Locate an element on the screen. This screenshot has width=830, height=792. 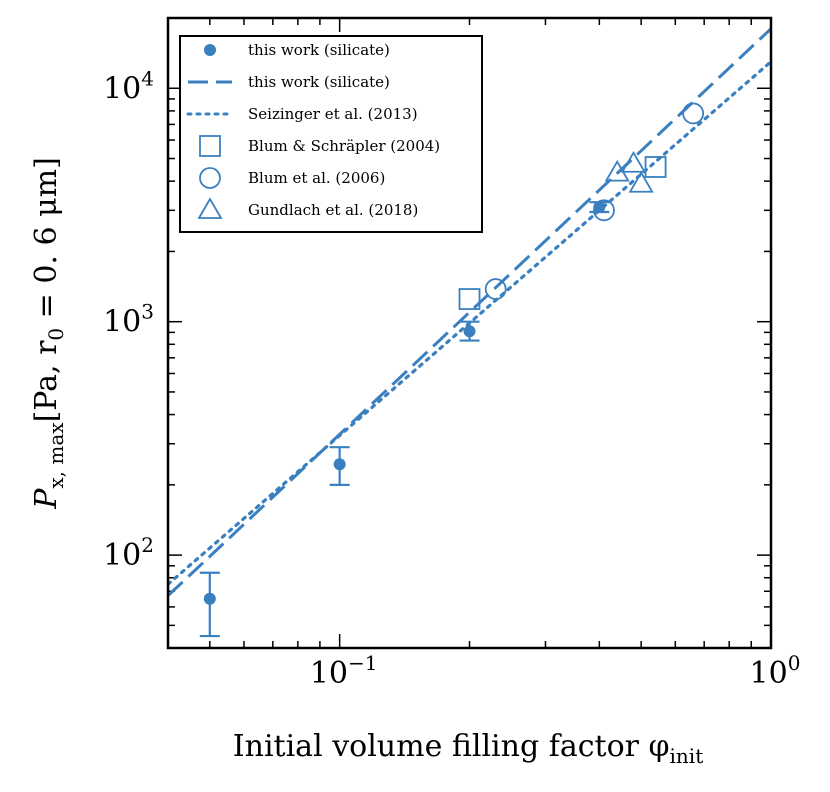
legend-label: Blum et al. (2006) is located at coordinates (316, 178).